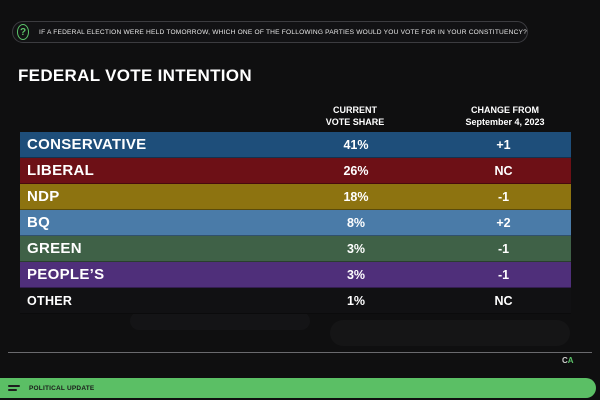 Image resolution: width=600 pixels, height=400 pixels. I want to click on table-row: NDP 18% -1, so click(295, 197).